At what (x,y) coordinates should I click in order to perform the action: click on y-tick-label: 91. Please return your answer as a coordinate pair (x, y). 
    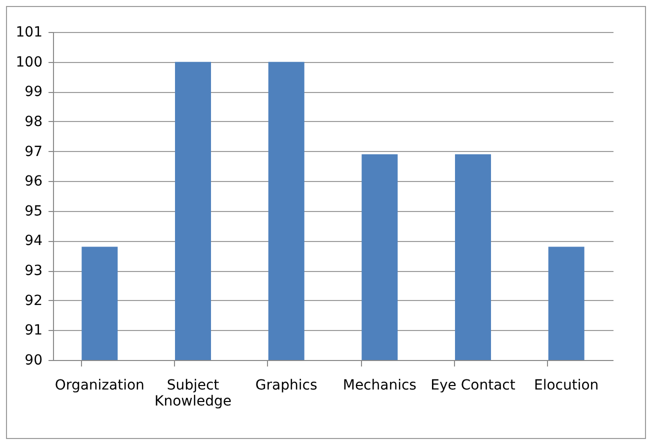
    Looking at the image, I should click on (33, 330).